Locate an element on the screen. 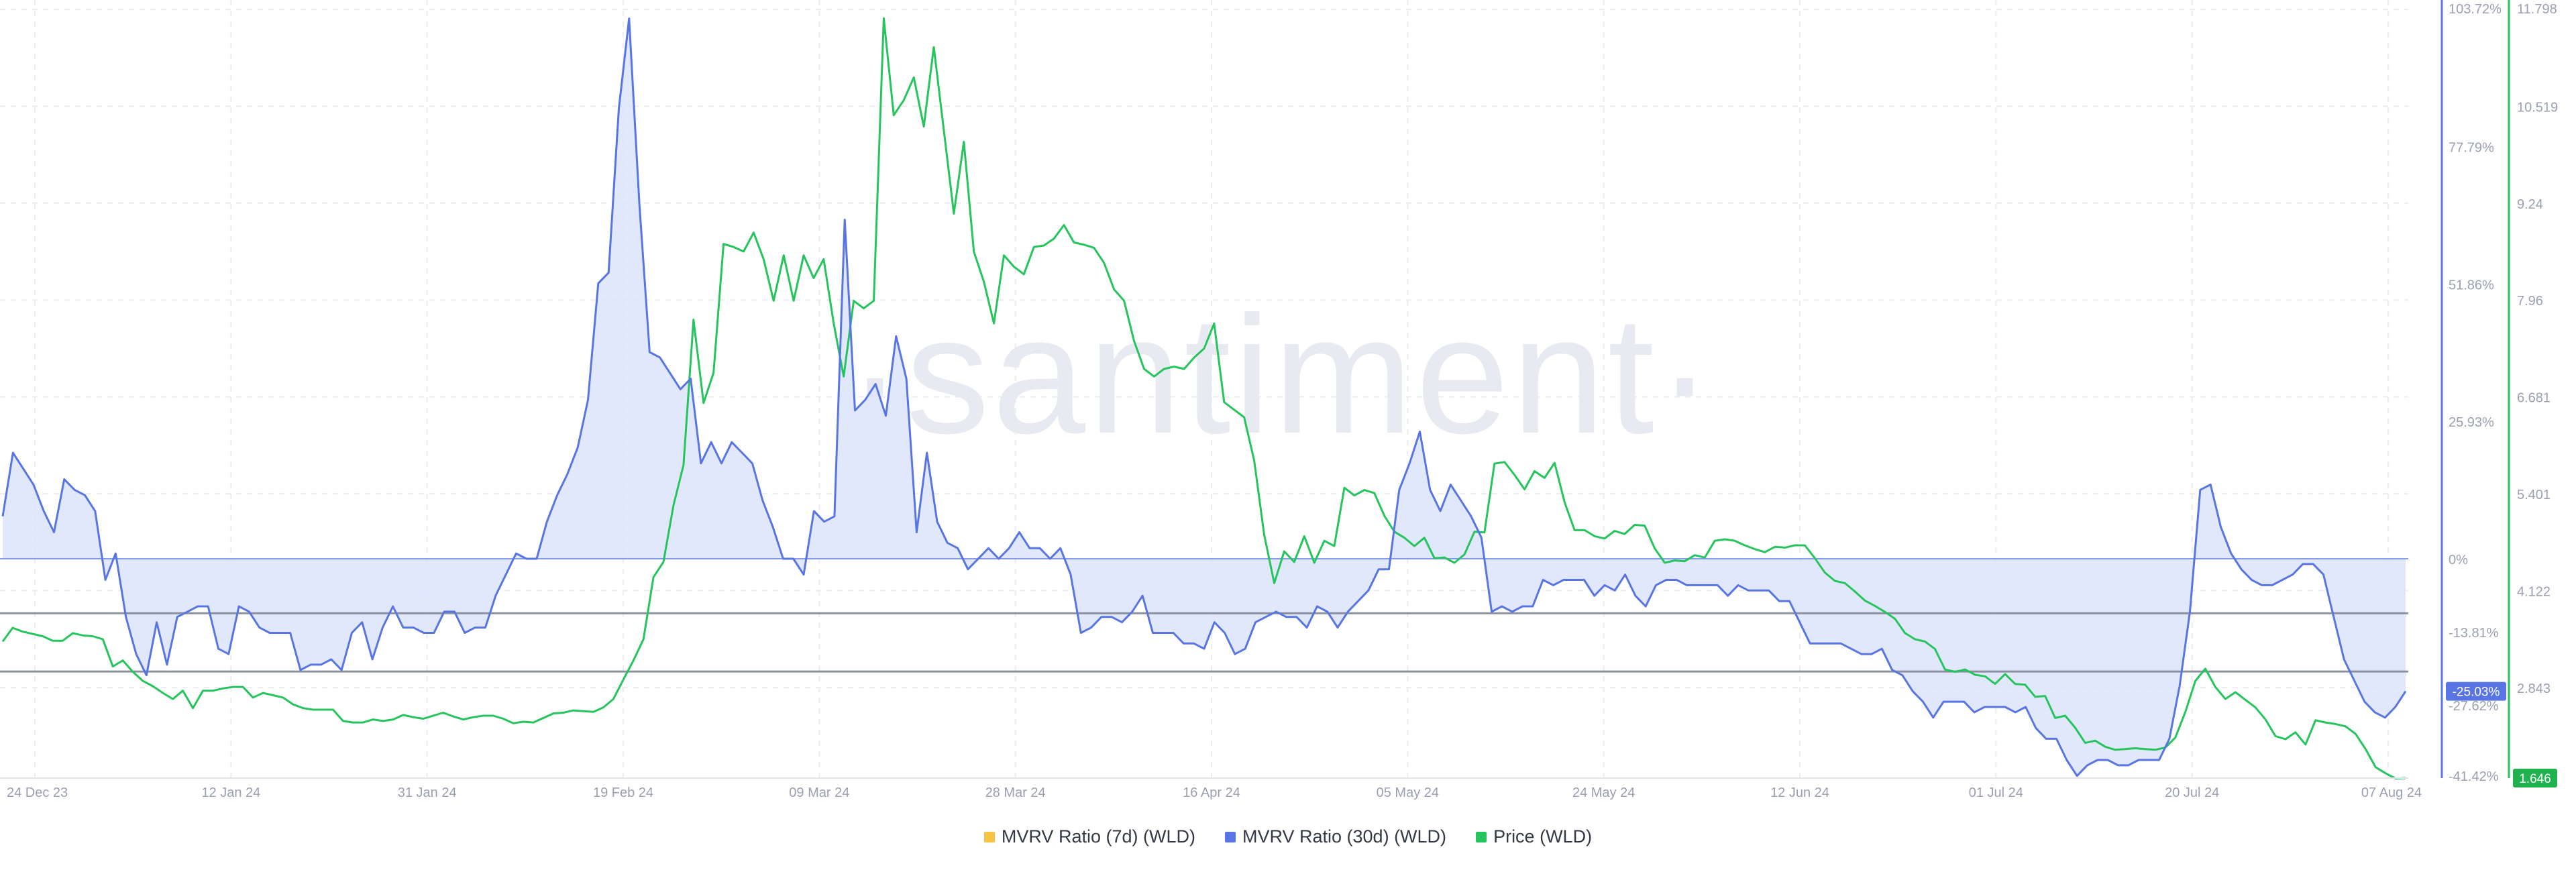 The width and height of the screenshot is (2576, 872). mvrv-tick-label: 51.86% is located at coordinates (2471, 285).